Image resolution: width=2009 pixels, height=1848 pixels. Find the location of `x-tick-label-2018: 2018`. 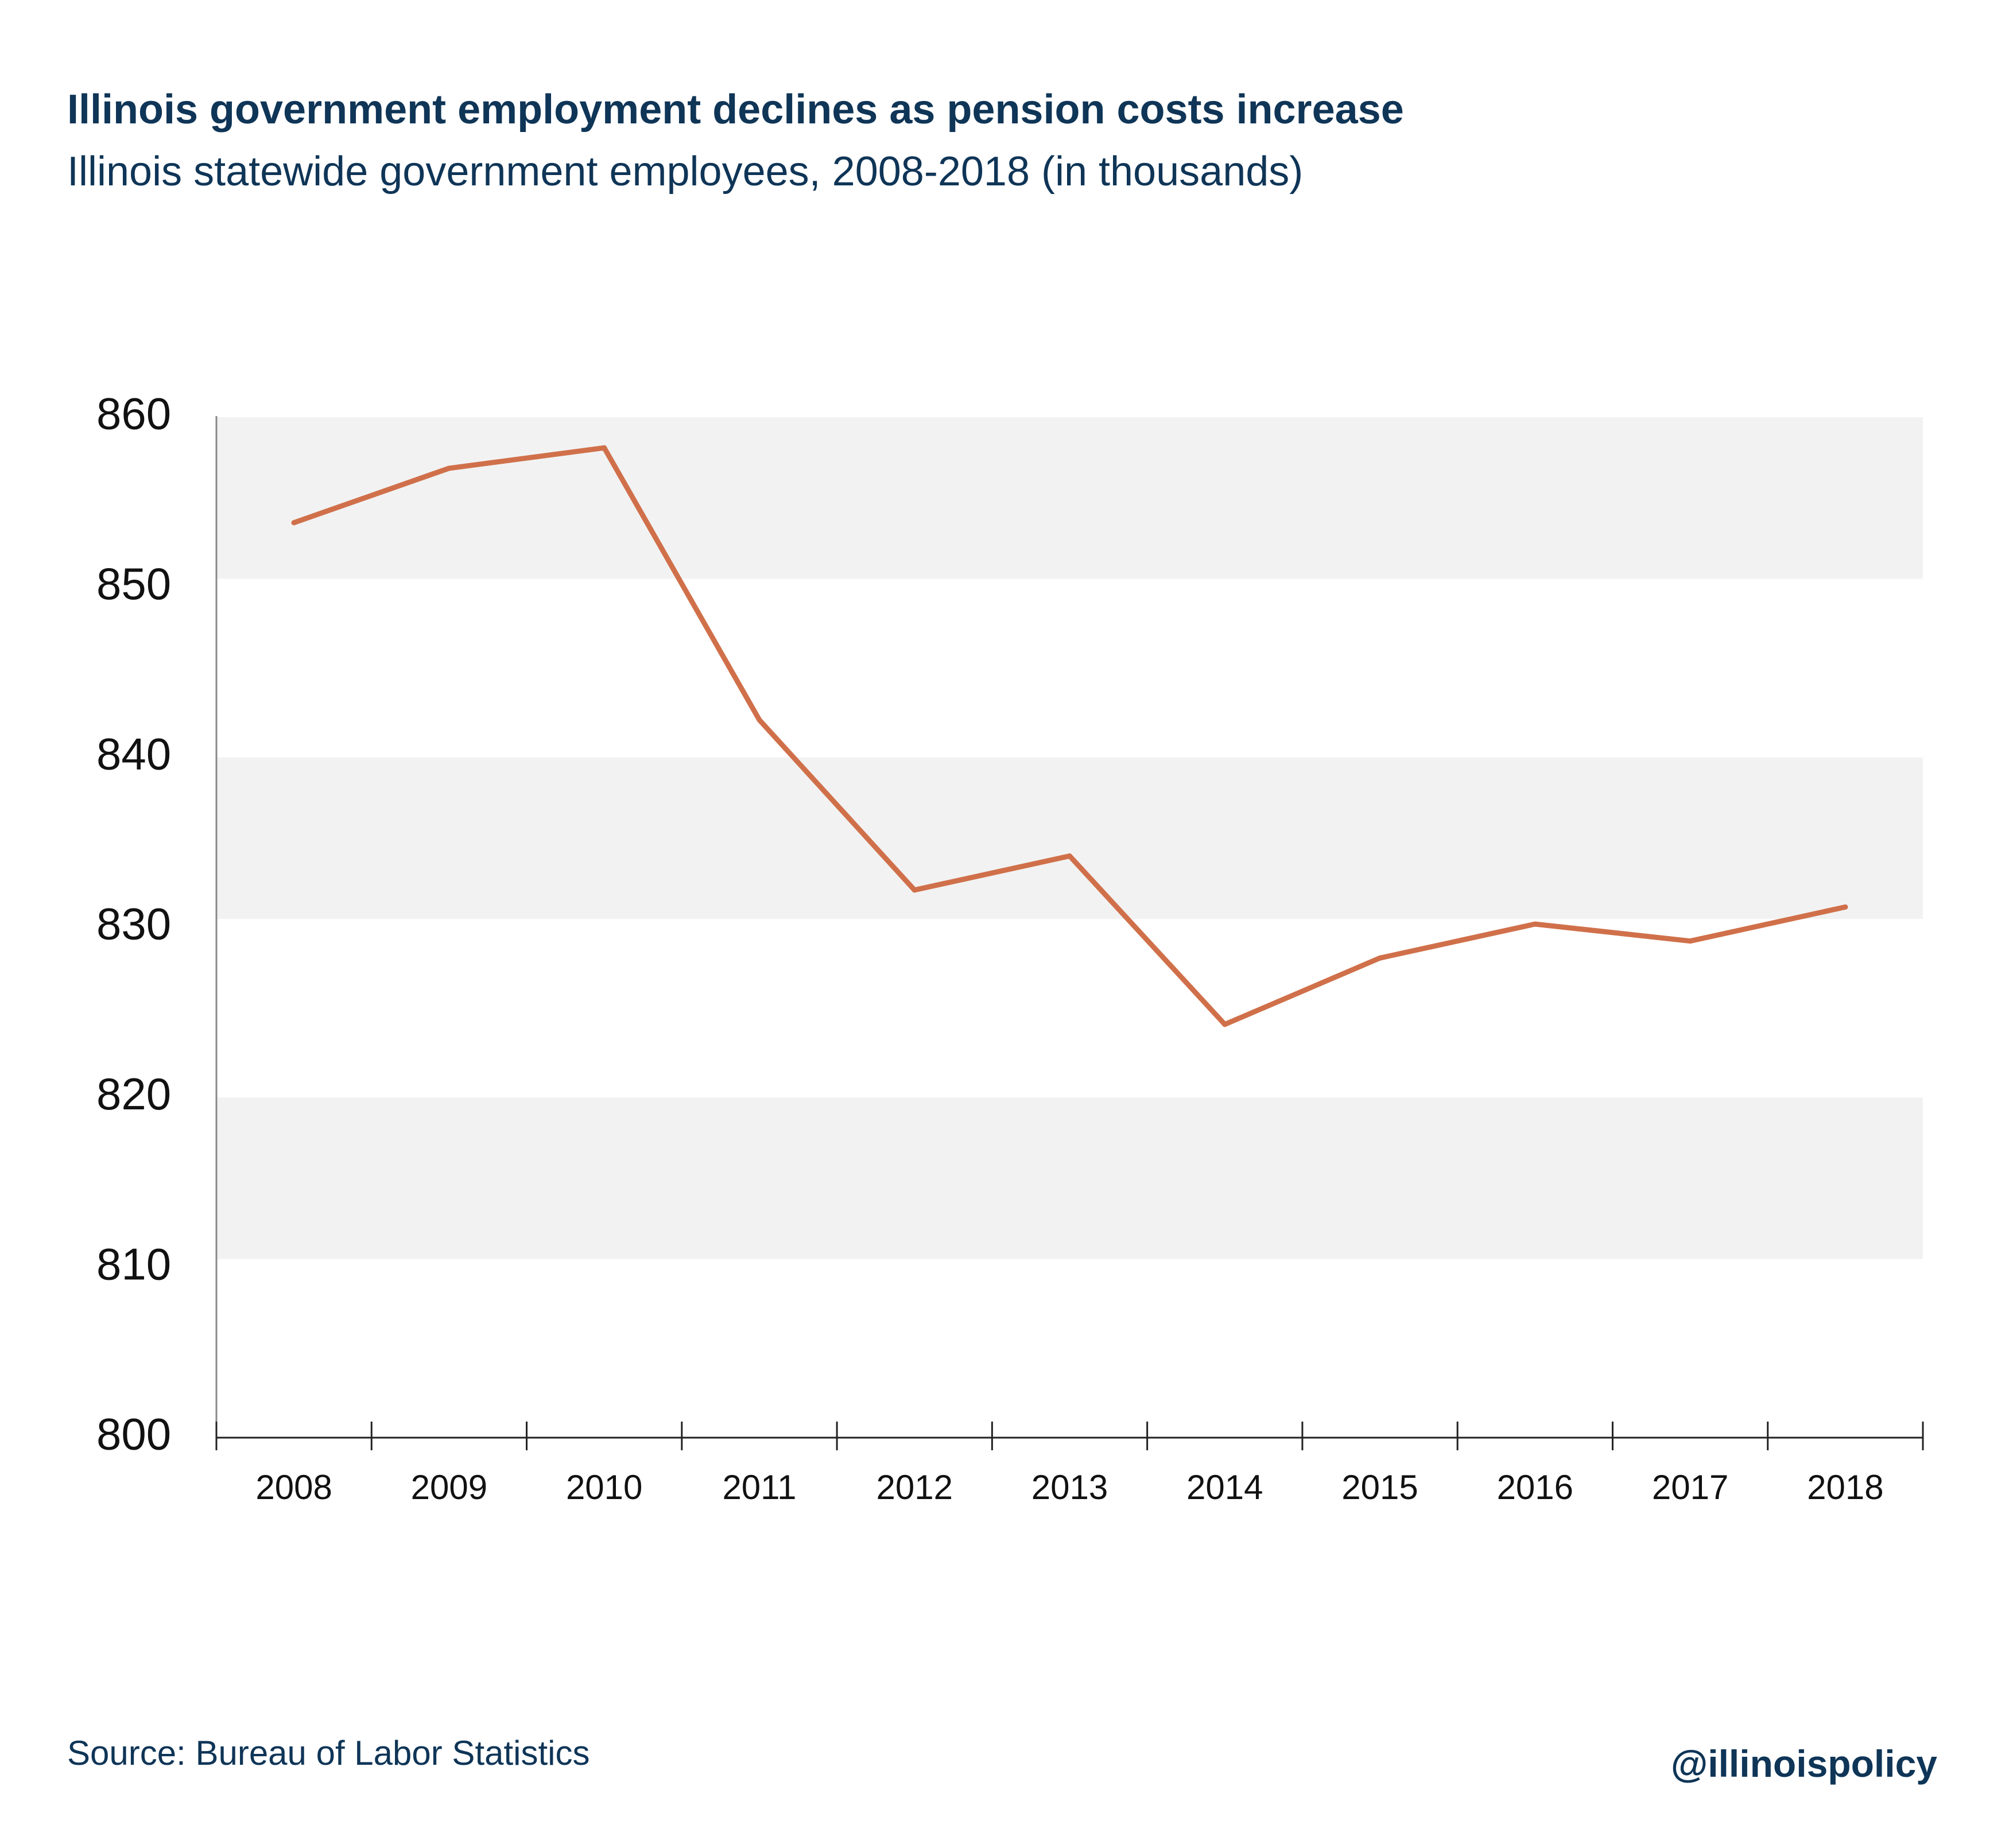

x-tick-label-2018: 2018 is located at coordinates (1845, 1487).